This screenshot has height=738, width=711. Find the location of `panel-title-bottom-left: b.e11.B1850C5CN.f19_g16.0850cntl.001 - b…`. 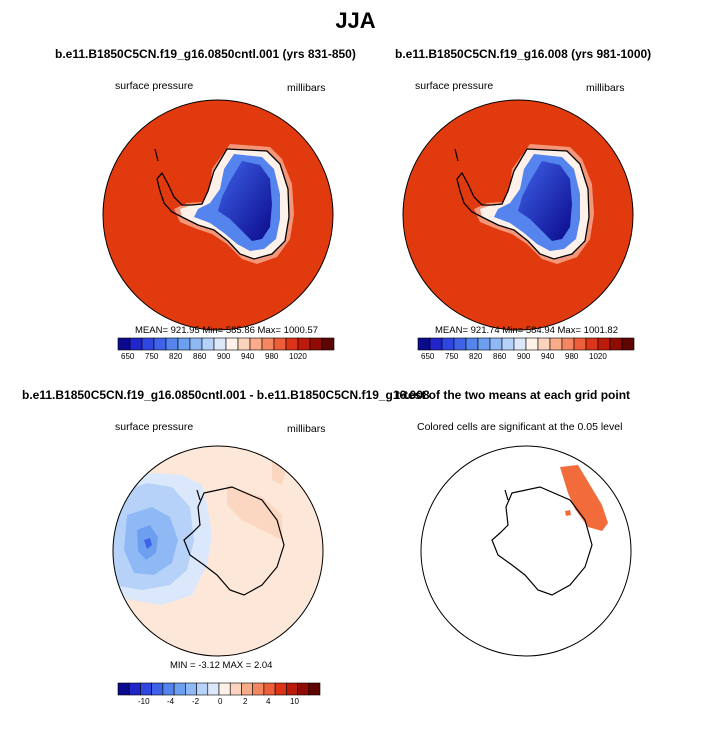

panel-title-bottom-left: b.e11.B1850C5CN.f19_g16.0850cntl.001 - b… is located at coordinates (226, 395).